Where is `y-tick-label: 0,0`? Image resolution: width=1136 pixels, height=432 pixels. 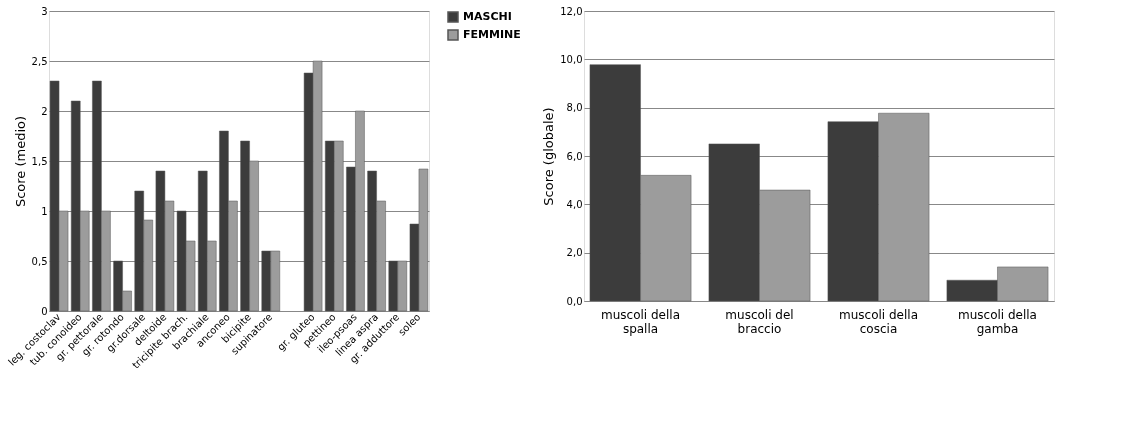
y-tick-label: 0,0 is located at coordinates (574, 301).